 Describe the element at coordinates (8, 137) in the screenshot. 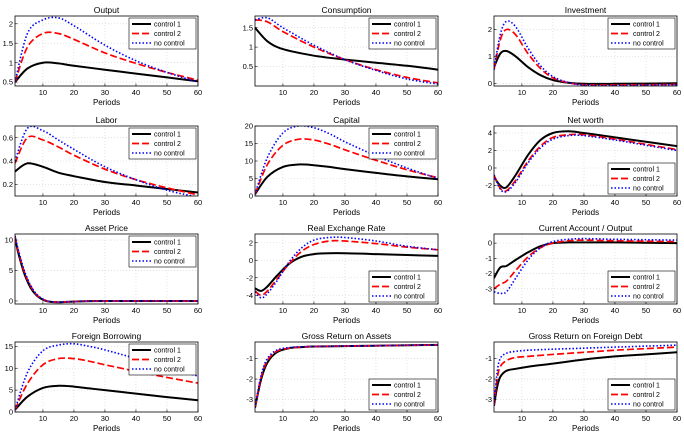

I see `y-tick-label: 0.6` at that location.